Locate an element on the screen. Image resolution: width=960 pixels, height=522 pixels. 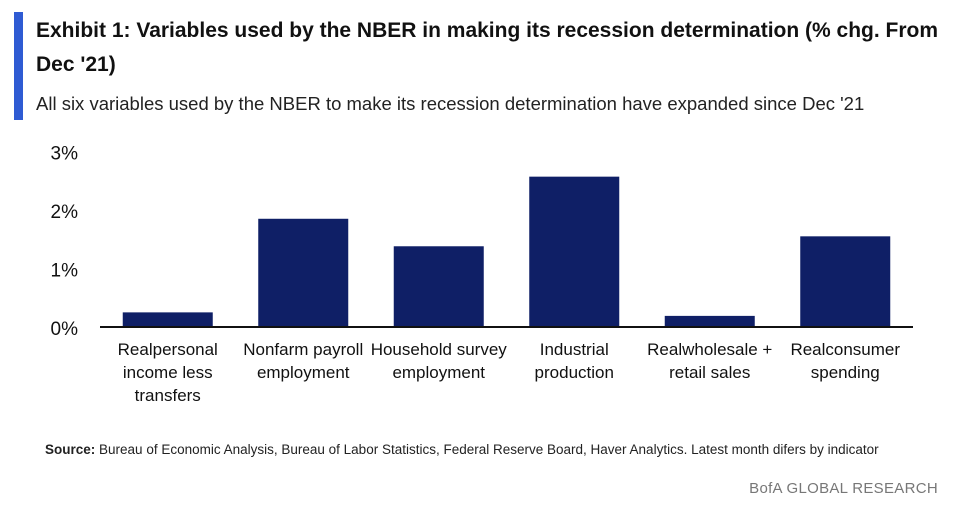
x-tick-label: Realconsumer spending is located at coordinates (845, 361).